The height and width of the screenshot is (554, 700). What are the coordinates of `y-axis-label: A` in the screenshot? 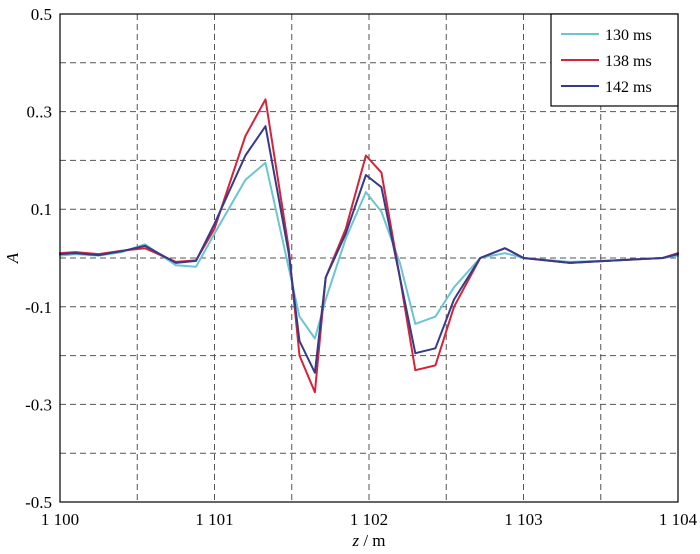 It's located at (12, 258).